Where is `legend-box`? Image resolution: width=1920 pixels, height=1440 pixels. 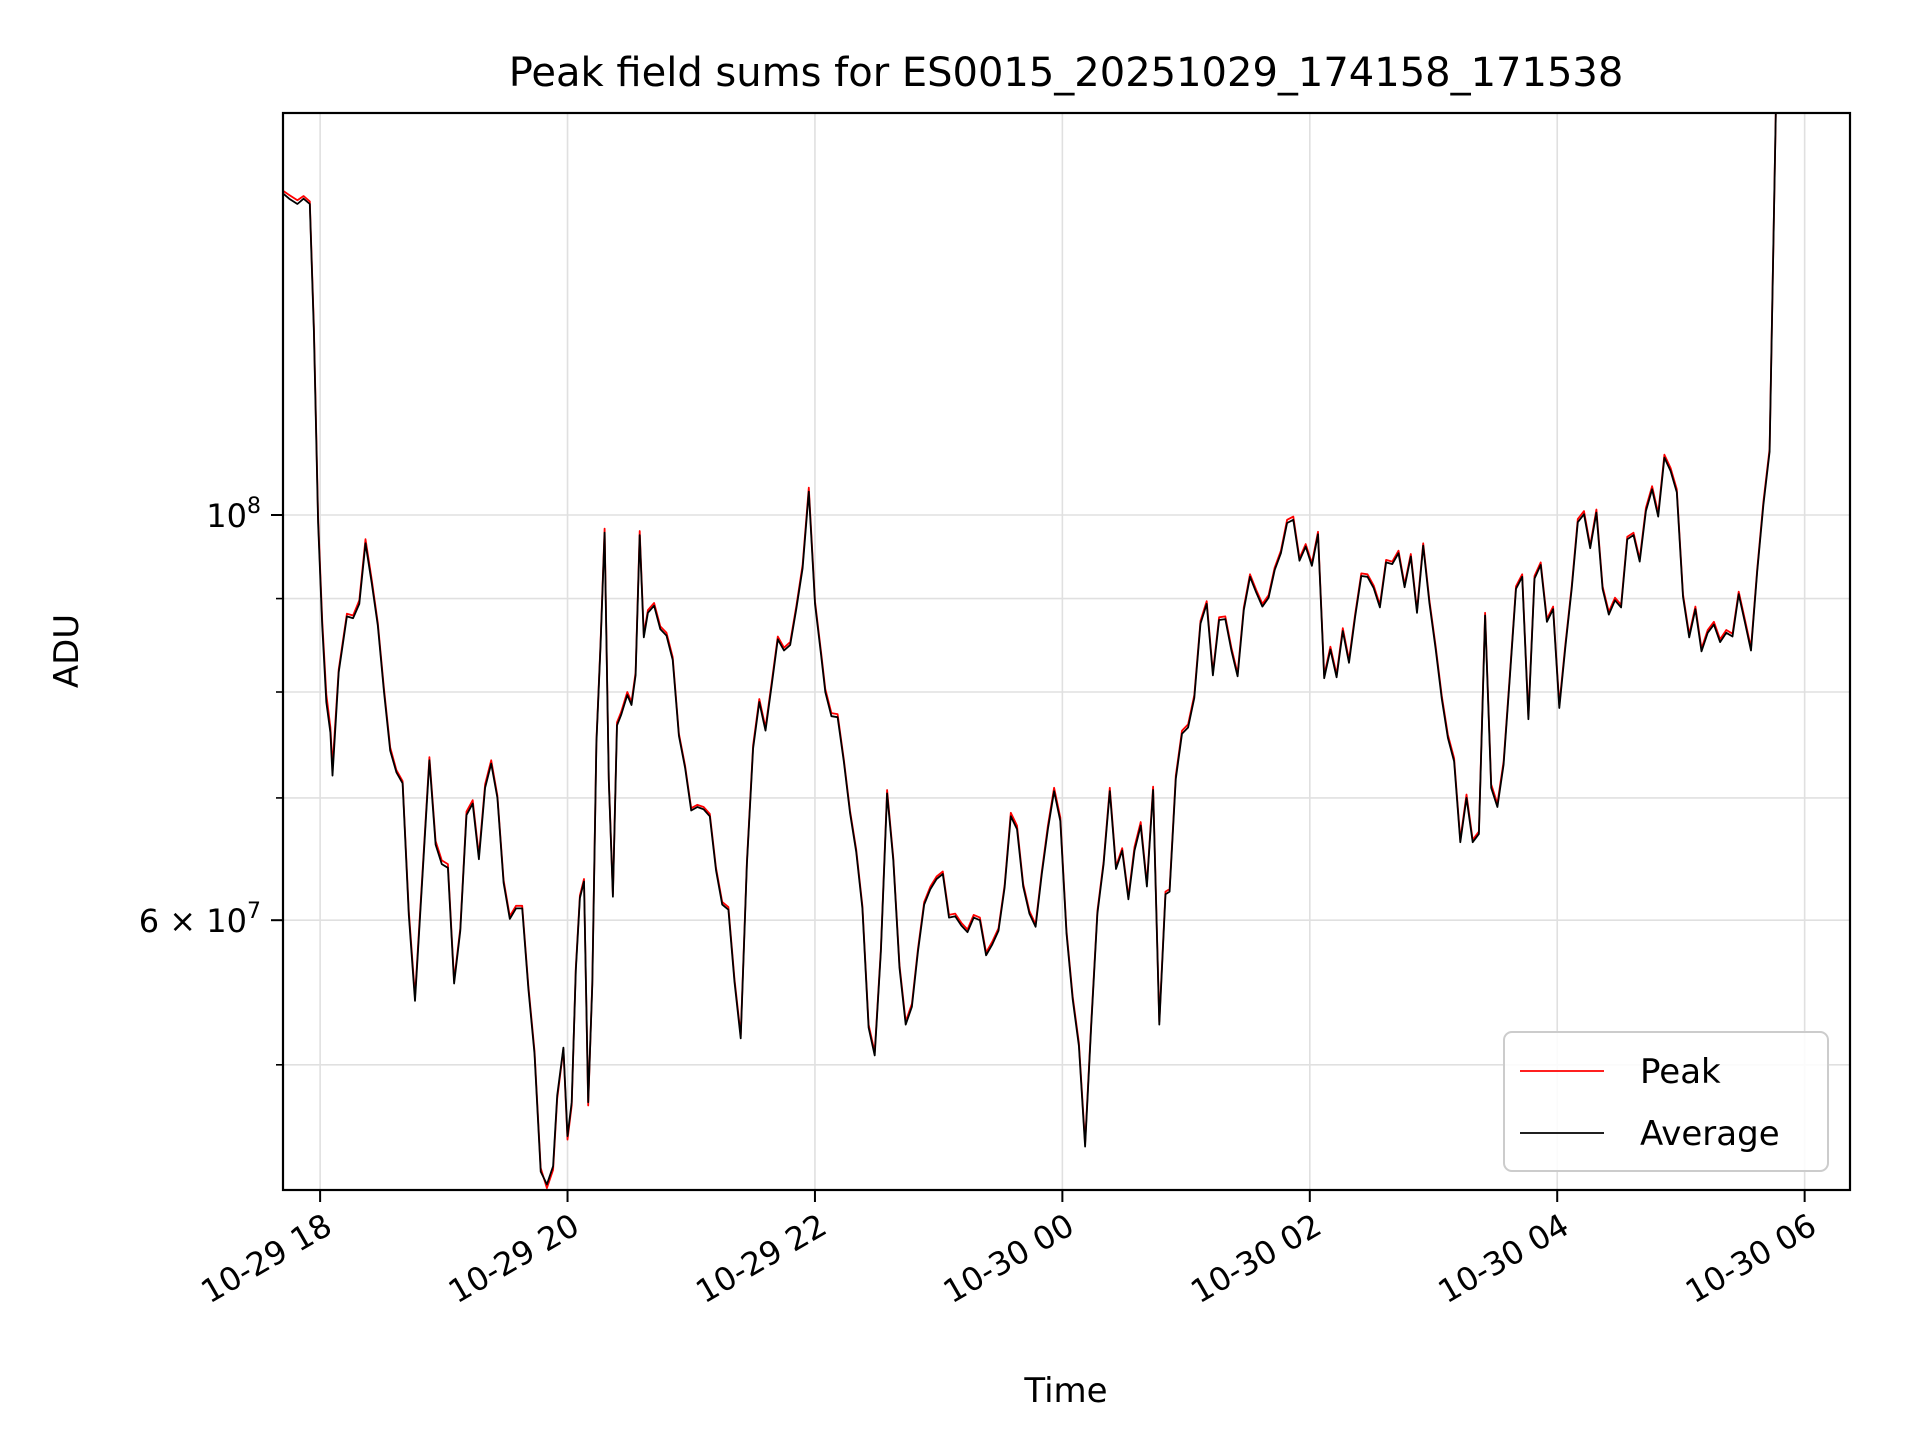 legend-box is located at coordinates (1666, 1101).